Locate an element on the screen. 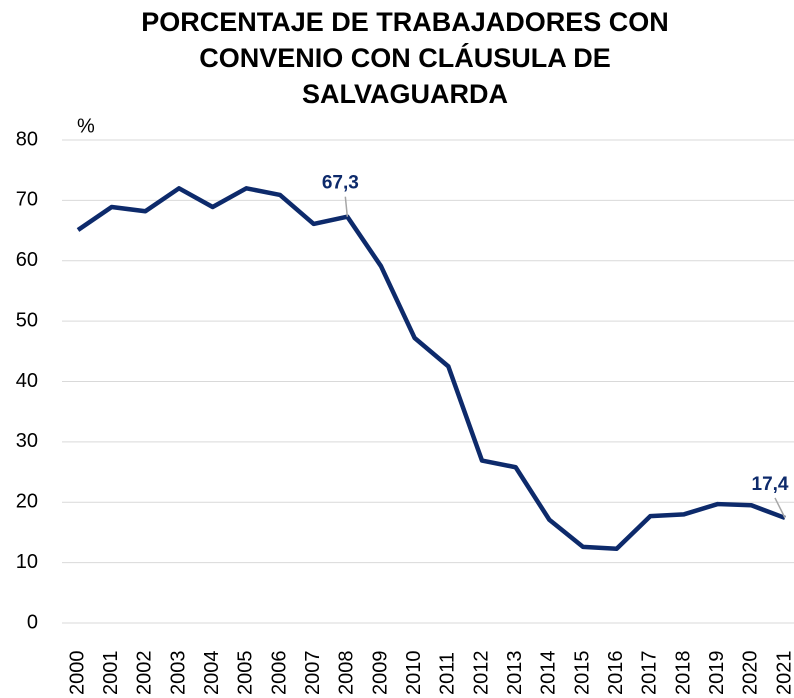  y-tick-label: 20 is located at coordinates (27, 502).